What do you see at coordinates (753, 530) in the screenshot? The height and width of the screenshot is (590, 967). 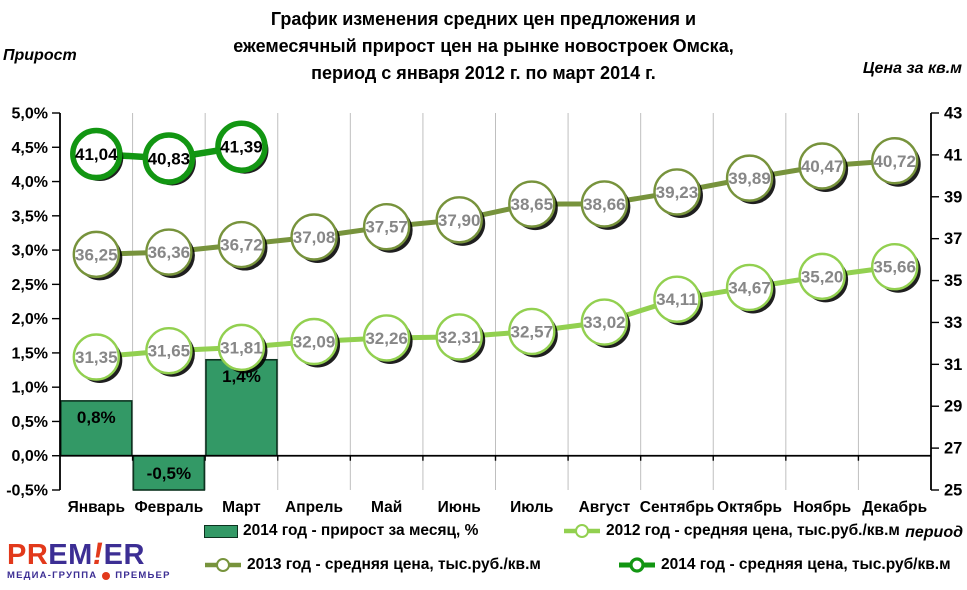 I see `legend-label: 2012 год - средняя цена, тыс.руб./кв.м` at bounding box center [753, 530].